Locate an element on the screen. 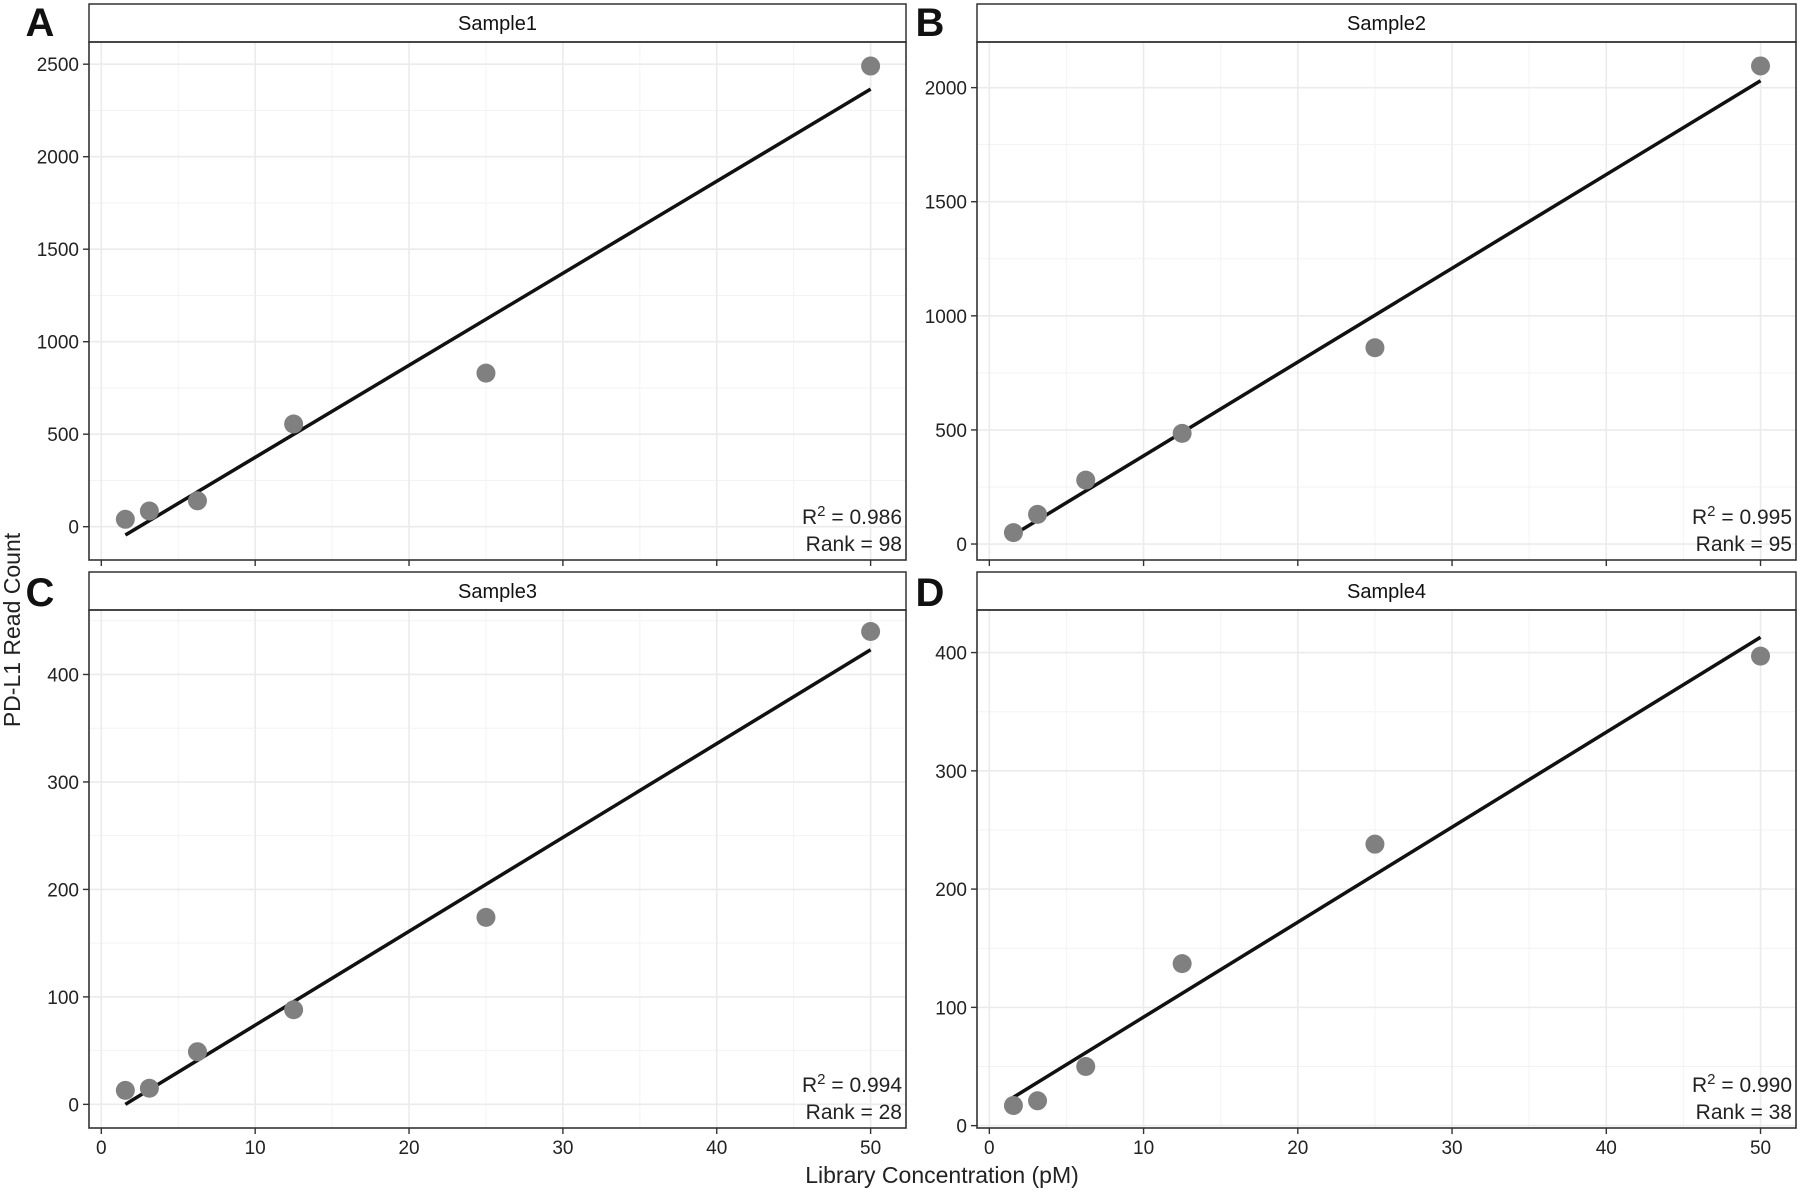 The image size is (1800, 1191). rank-label: Rank = 95 is located at coordinates (1744, 544).